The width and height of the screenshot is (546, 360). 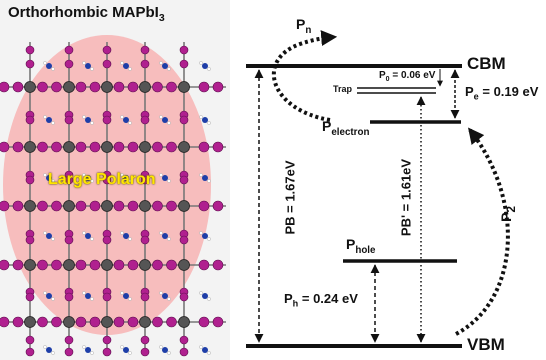 What do you see at coordinates (486, 63) in the screenshot?
I see `cbm-label: CBM` at bounding box center [486, 63].